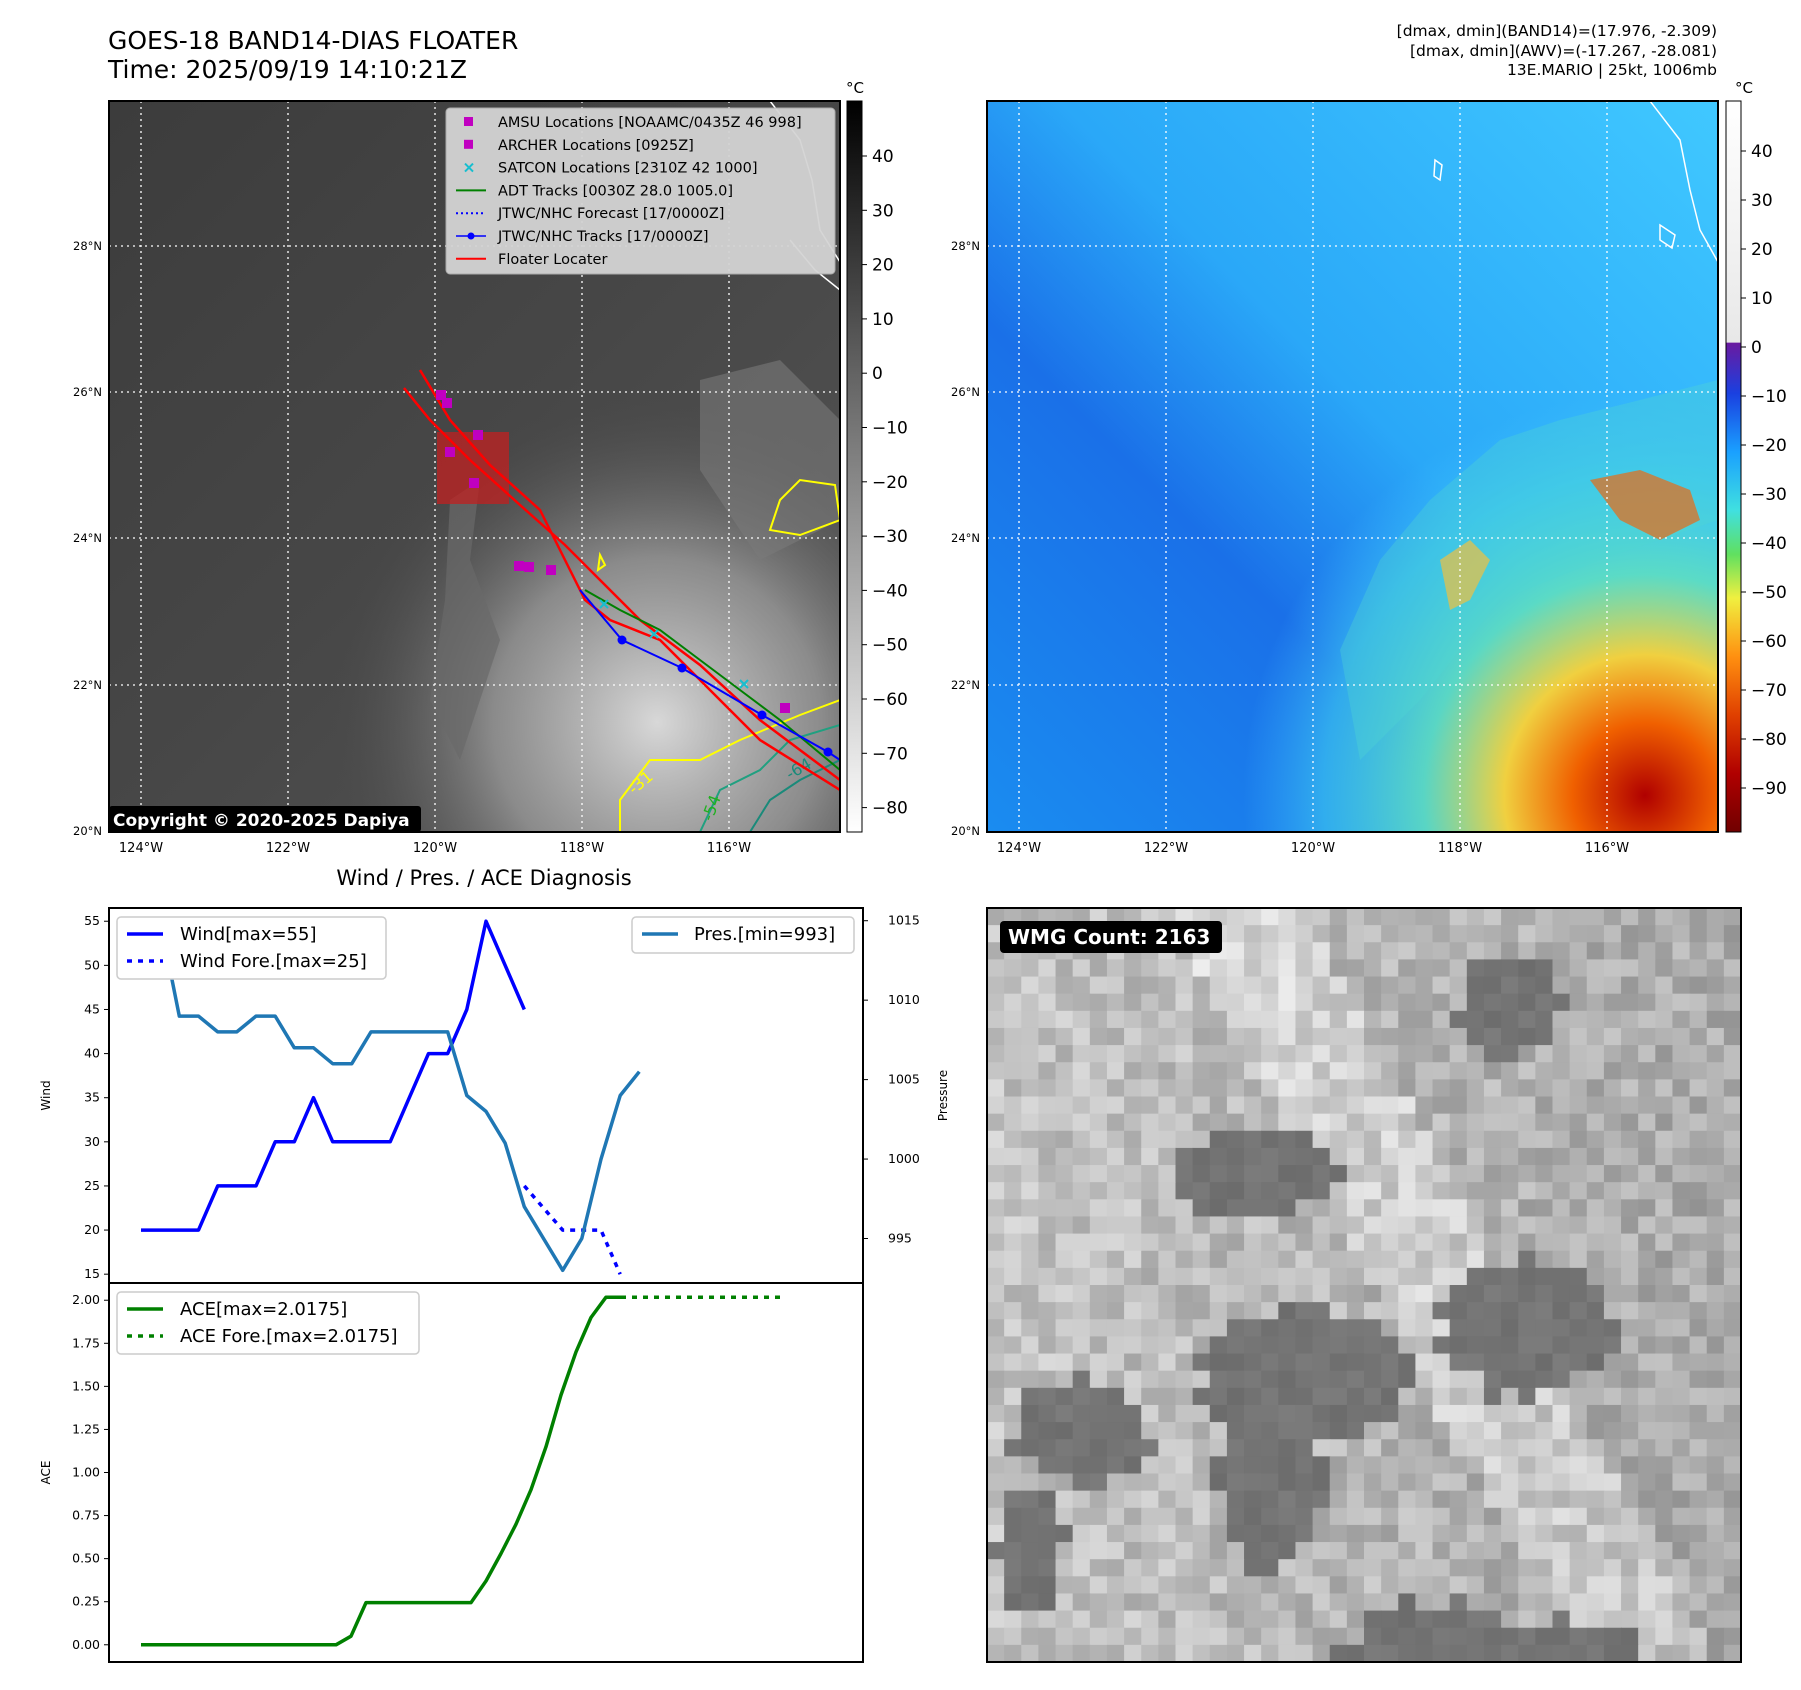 This screenshot has height=1690, width=1801. Describe the element at coordinates (86, 1299) in the screenshot. I see `y-tick-label: 2.00` at that location.